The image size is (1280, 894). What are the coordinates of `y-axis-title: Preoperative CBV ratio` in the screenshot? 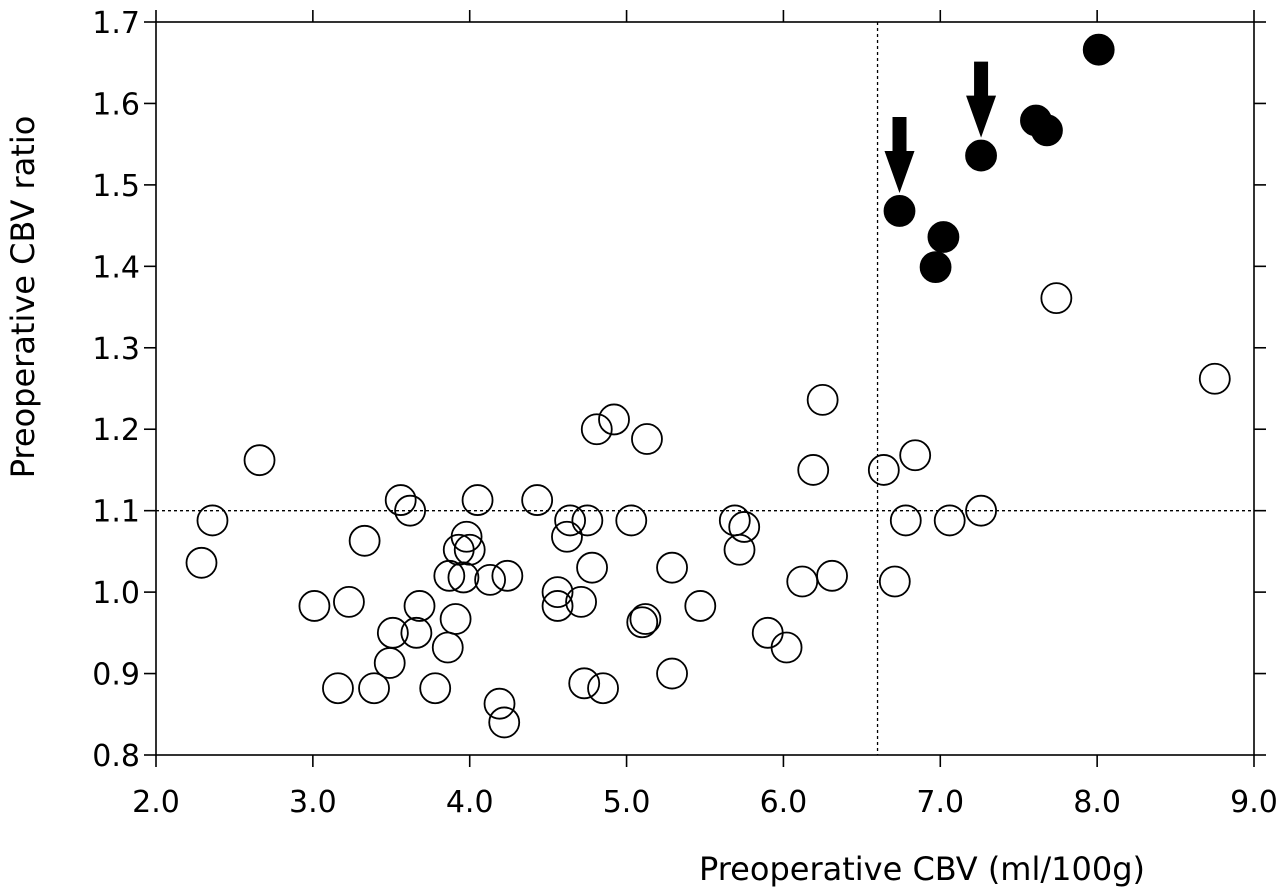 It's located at (23, 297).